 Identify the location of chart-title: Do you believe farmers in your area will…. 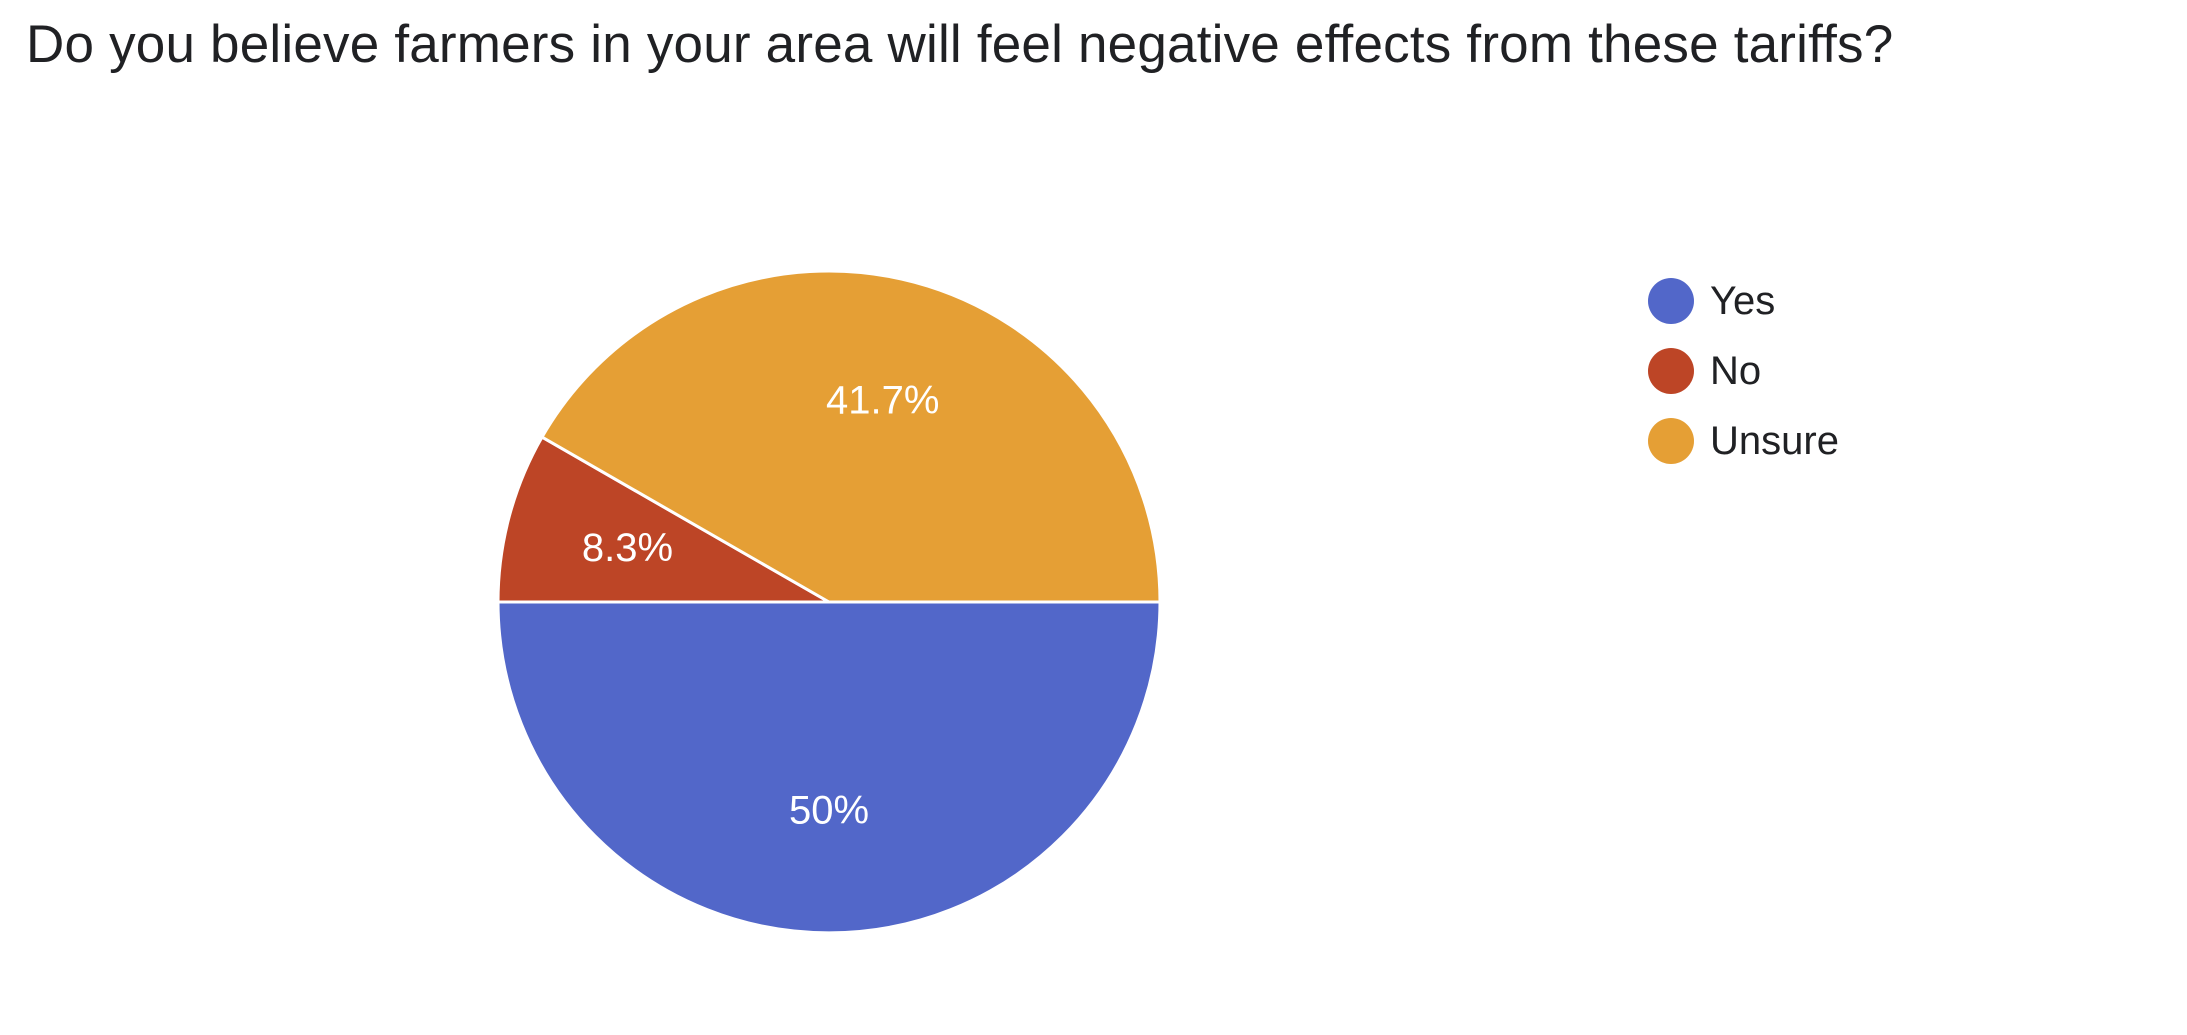
(960, 44).